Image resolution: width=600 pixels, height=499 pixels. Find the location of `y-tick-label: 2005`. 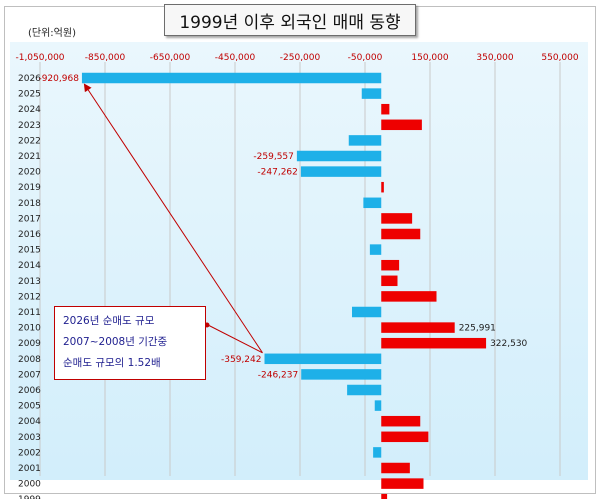

y-tick-label: 2005 is located at coordinates (29, 407).